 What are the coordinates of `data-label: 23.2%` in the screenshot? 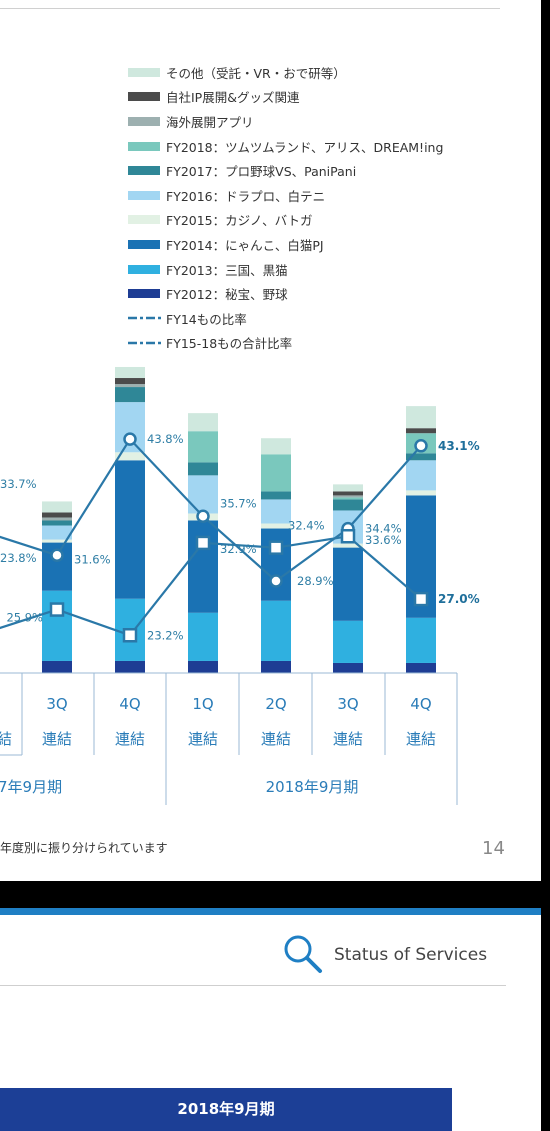 It's located at (165, 635).